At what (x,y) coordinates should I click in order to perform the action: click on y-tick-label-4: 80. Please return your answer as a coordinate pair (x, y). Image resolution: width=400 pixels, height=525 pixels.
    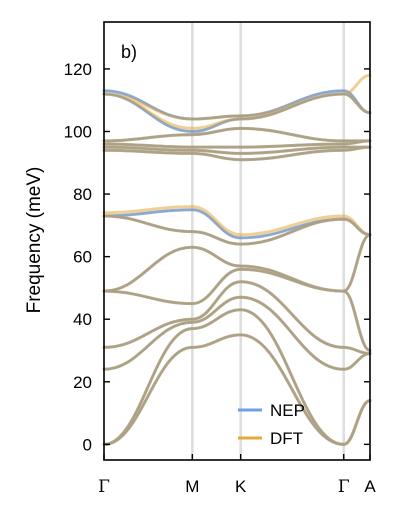
    Looking at the image, I should click on (82, 194).